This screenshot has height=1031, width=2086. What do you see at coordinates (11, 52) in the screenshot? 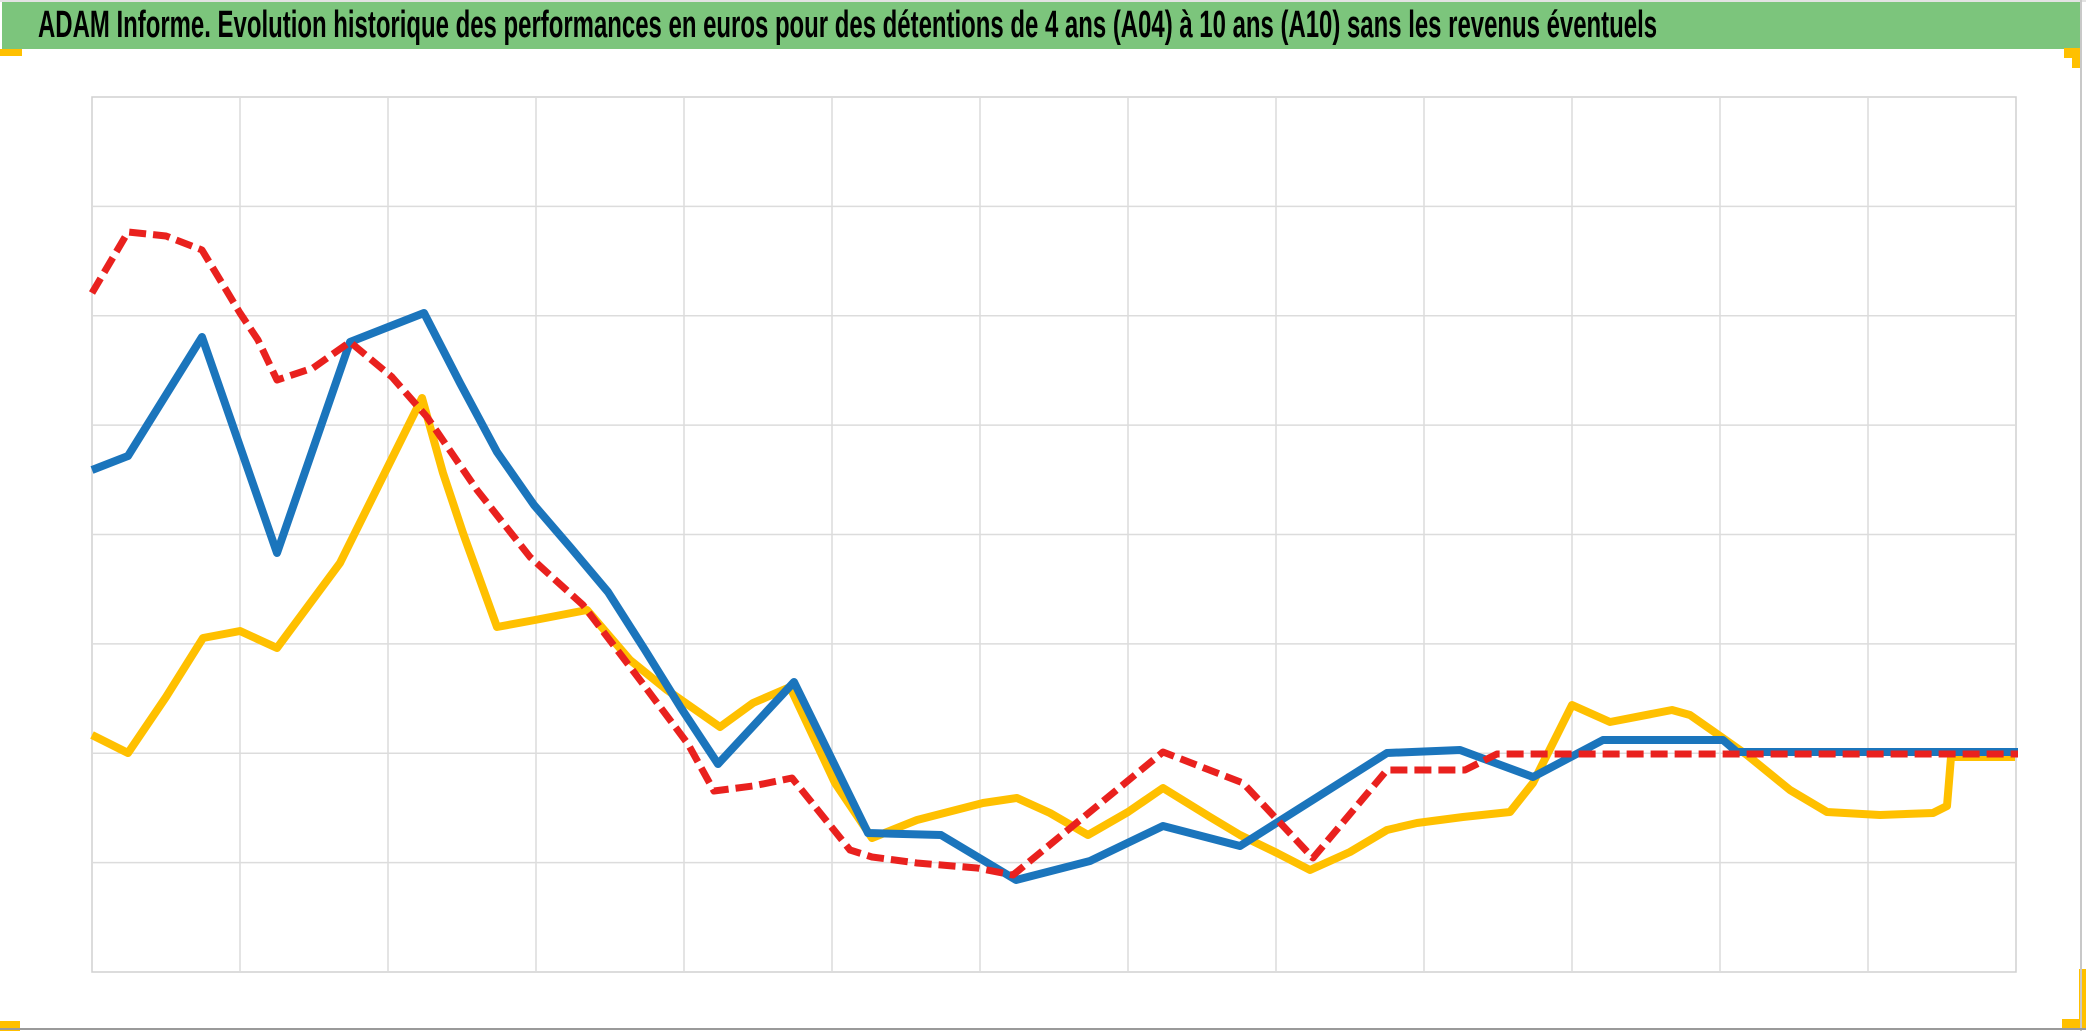
I see `accent-corner-top-left` at bounding box center [11, 52].